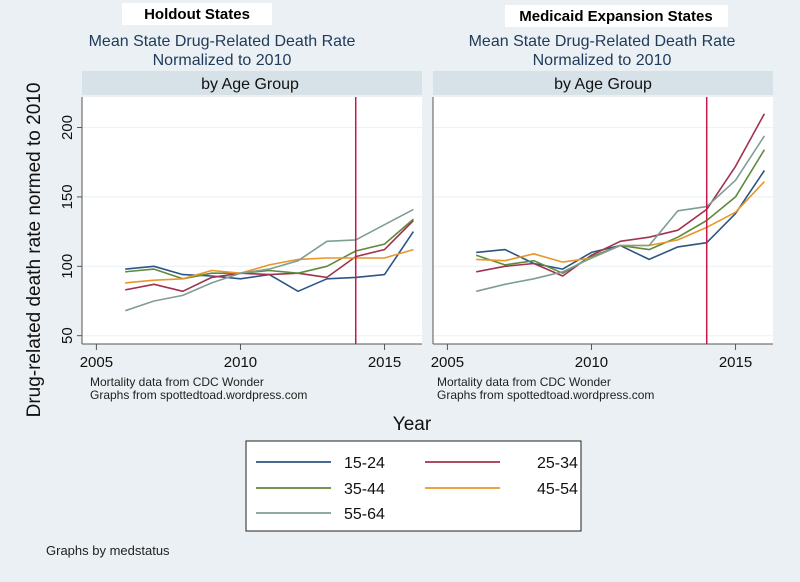 This screenshot has width=800, height=582. I want to click on legend-label-15-24: 15-24, so click(364, 463).